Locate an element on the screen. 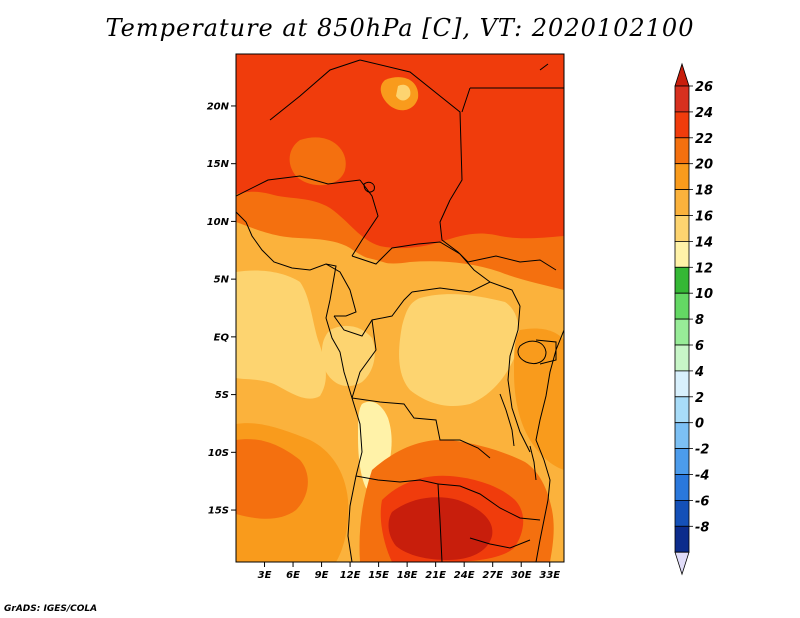  field-band-16-18-congo is located at coordinates (281, 334).